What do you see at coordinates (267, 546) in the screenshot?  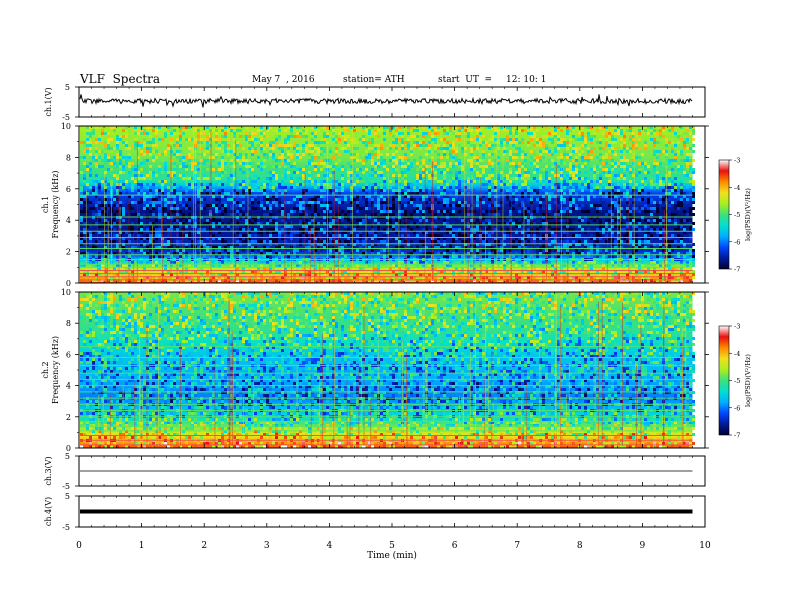 I see `x-tick-label: 3` at bounding box center [267, 546].